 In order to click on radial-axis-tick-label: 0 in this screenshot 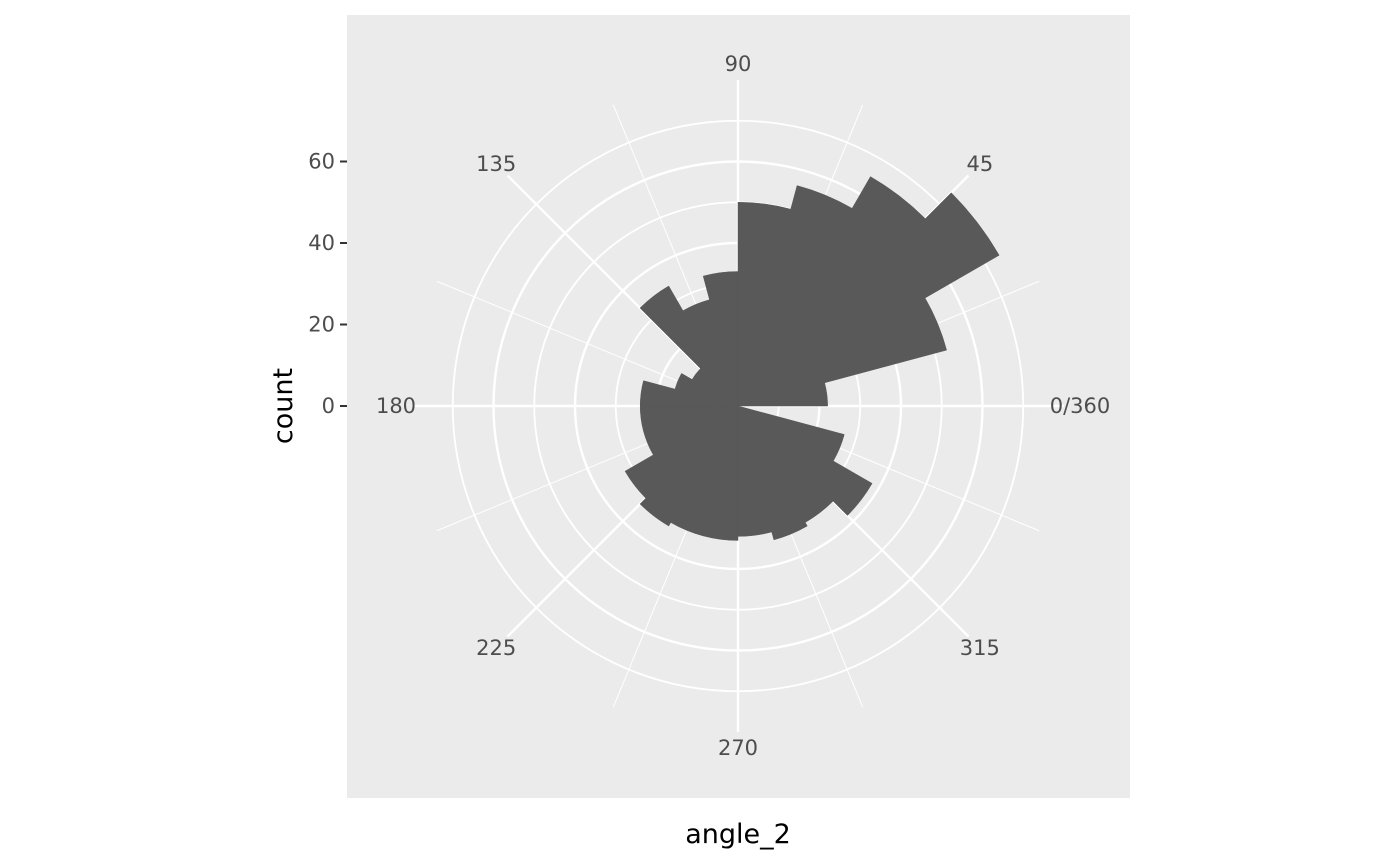, I will do `click(328, 406)`.